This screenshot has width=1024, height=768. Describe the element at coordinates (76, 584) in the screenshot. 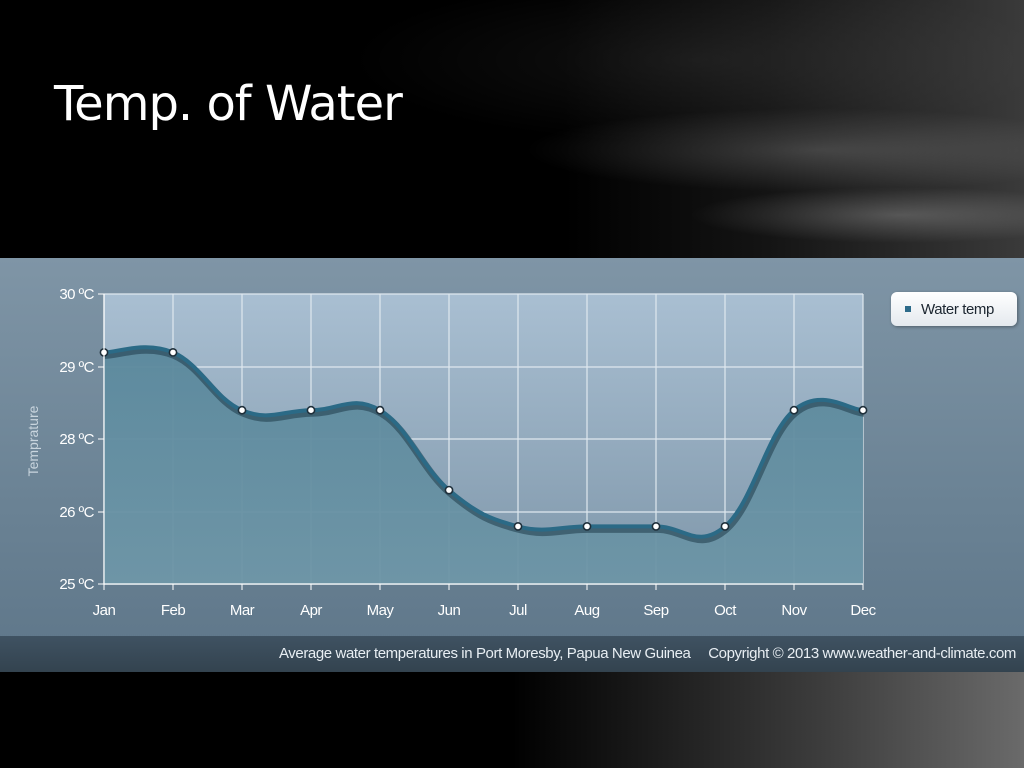

I see `y-tick-label: 25 ºC` at that location.